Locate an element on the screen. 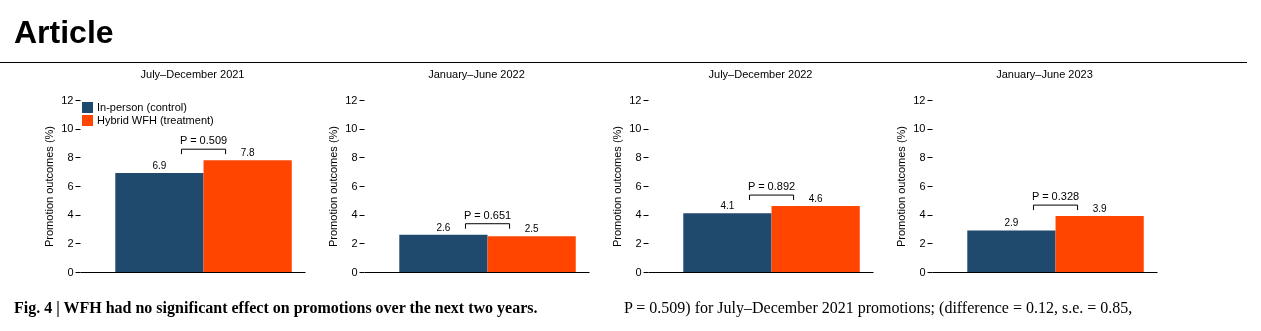 The image size is (1261, 331). text: P = 0.509) for July–December 2021 promotions; (difference = 0.12, s.e. = 0.85, is located at coordinates (878, 308).